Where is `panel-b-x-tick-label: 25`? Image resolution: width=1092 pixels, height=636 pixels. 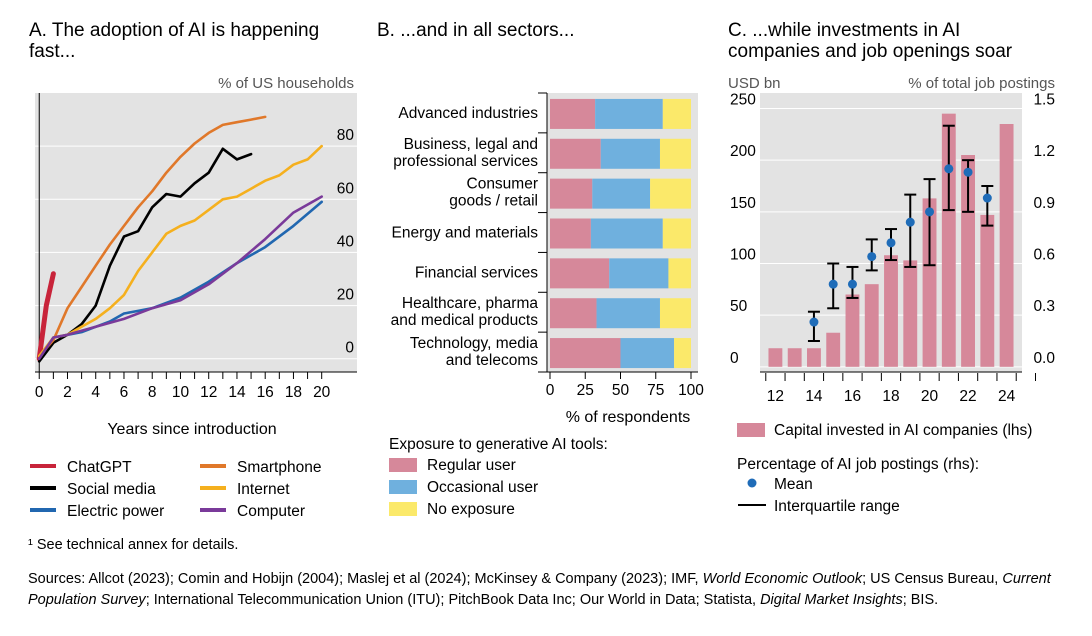
panel-b-x-tick-label: 25 is located at coordinates (585, 390).